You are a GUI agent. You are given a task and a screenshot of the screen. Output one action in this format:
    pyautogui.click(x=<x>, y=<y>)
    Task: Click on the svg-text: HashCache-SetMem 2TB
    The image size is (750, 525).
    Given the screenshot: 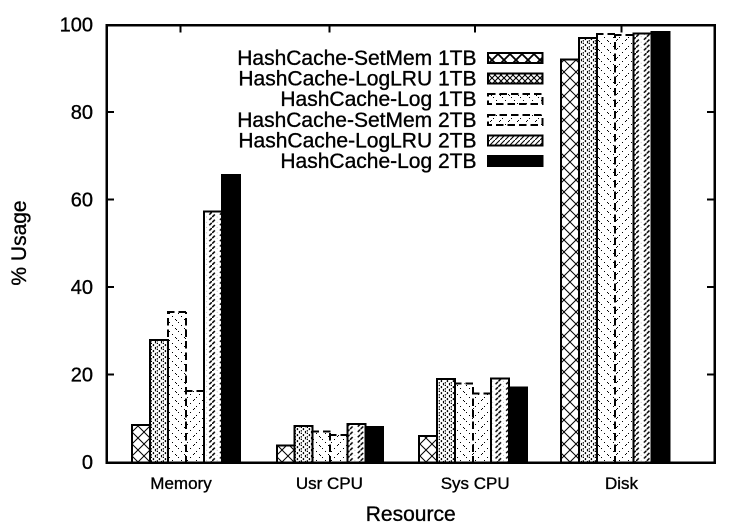 What is the action you would take?
    pyautogui.click(x=356, y=120)
    